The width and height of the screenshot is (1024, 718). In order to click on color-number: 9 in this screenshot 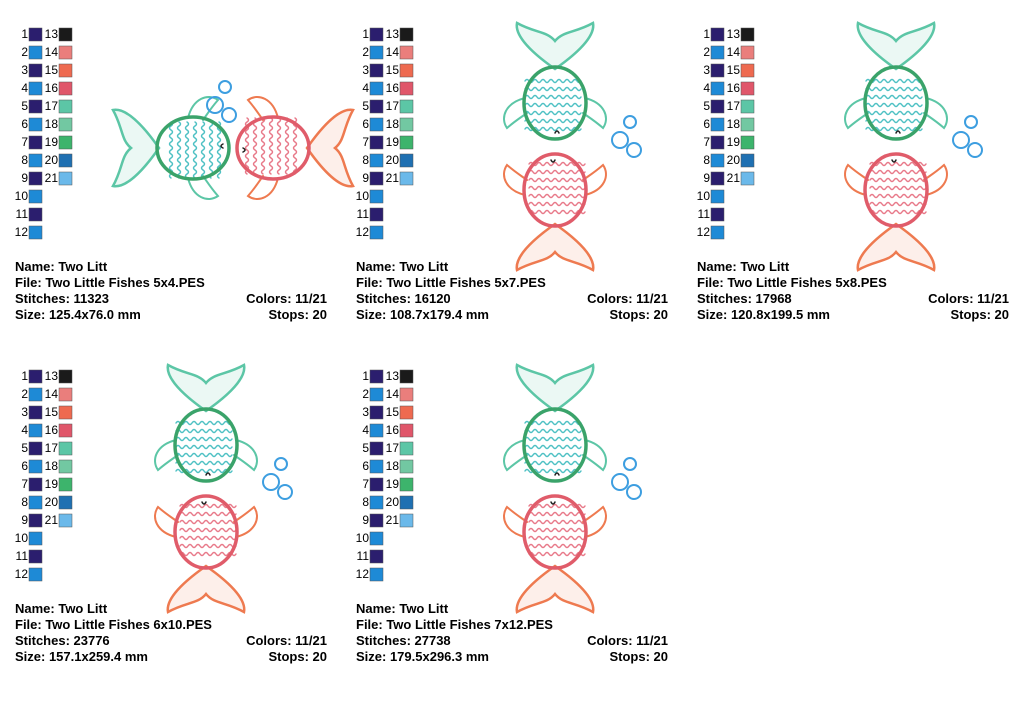, I will do `click(706, 178)`.